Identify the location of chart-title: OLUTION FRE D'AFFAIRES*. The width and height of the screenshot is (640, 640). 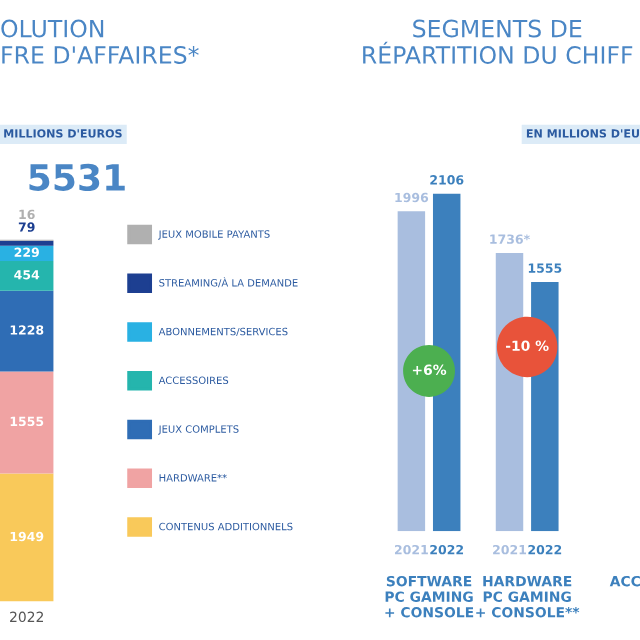
(100, 41).